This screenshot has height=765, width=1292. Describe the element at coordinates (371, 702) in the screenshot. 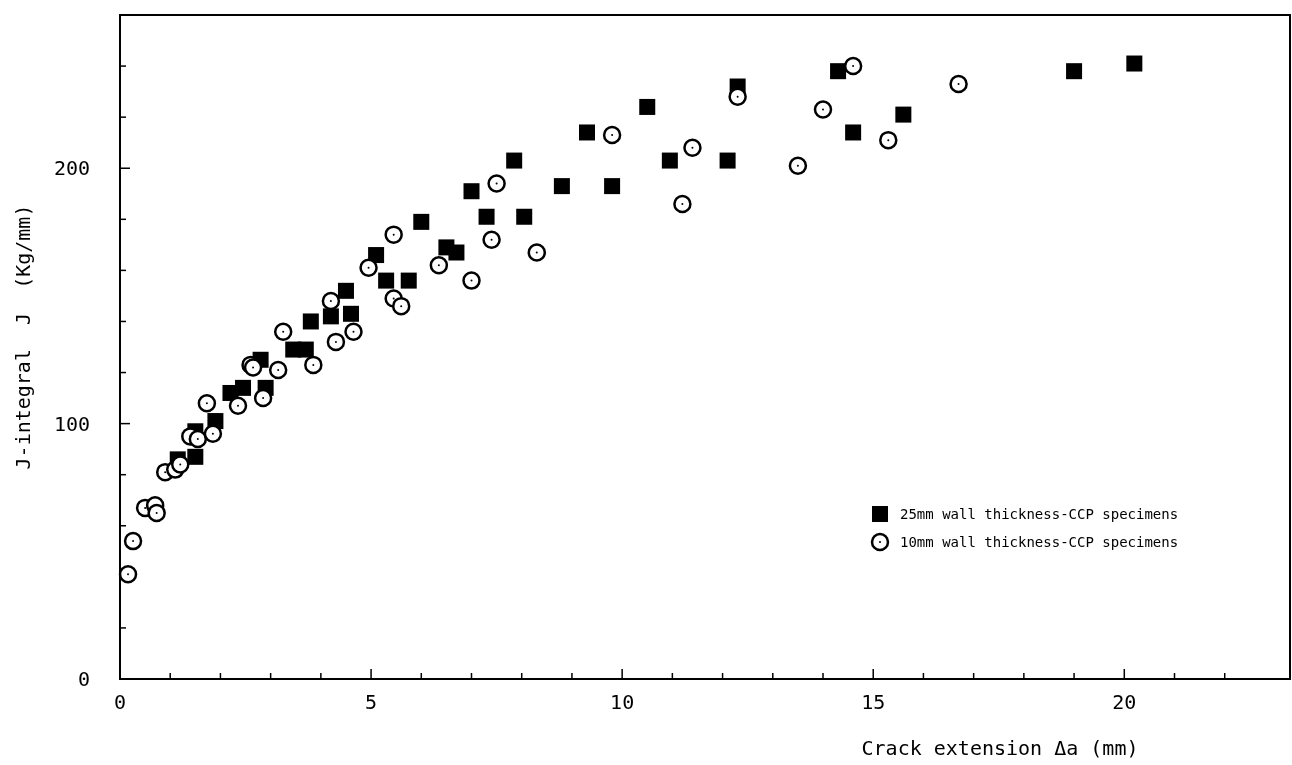

I see `x-tick-label: 5` at that location.